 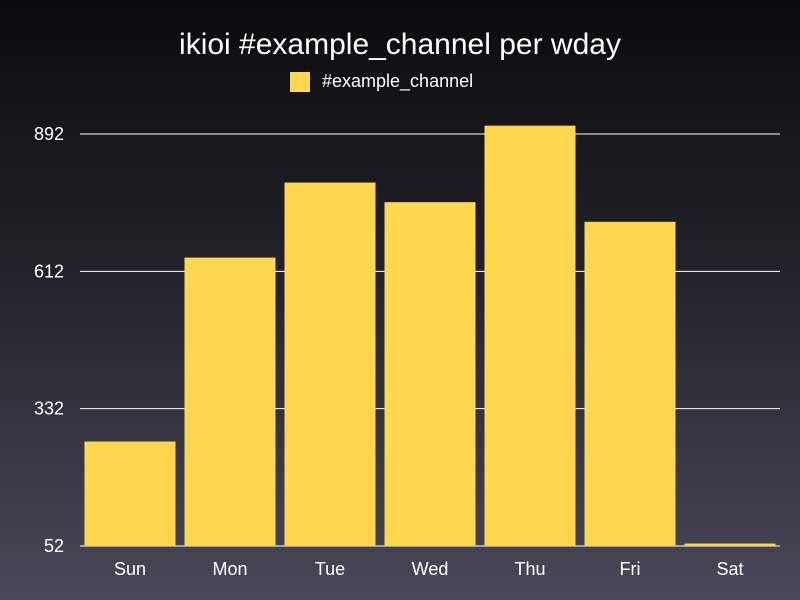 What do you see at coordinates (630, 384) in the screenshot?
I see `bar-fri` at bounding box center [630, 384].